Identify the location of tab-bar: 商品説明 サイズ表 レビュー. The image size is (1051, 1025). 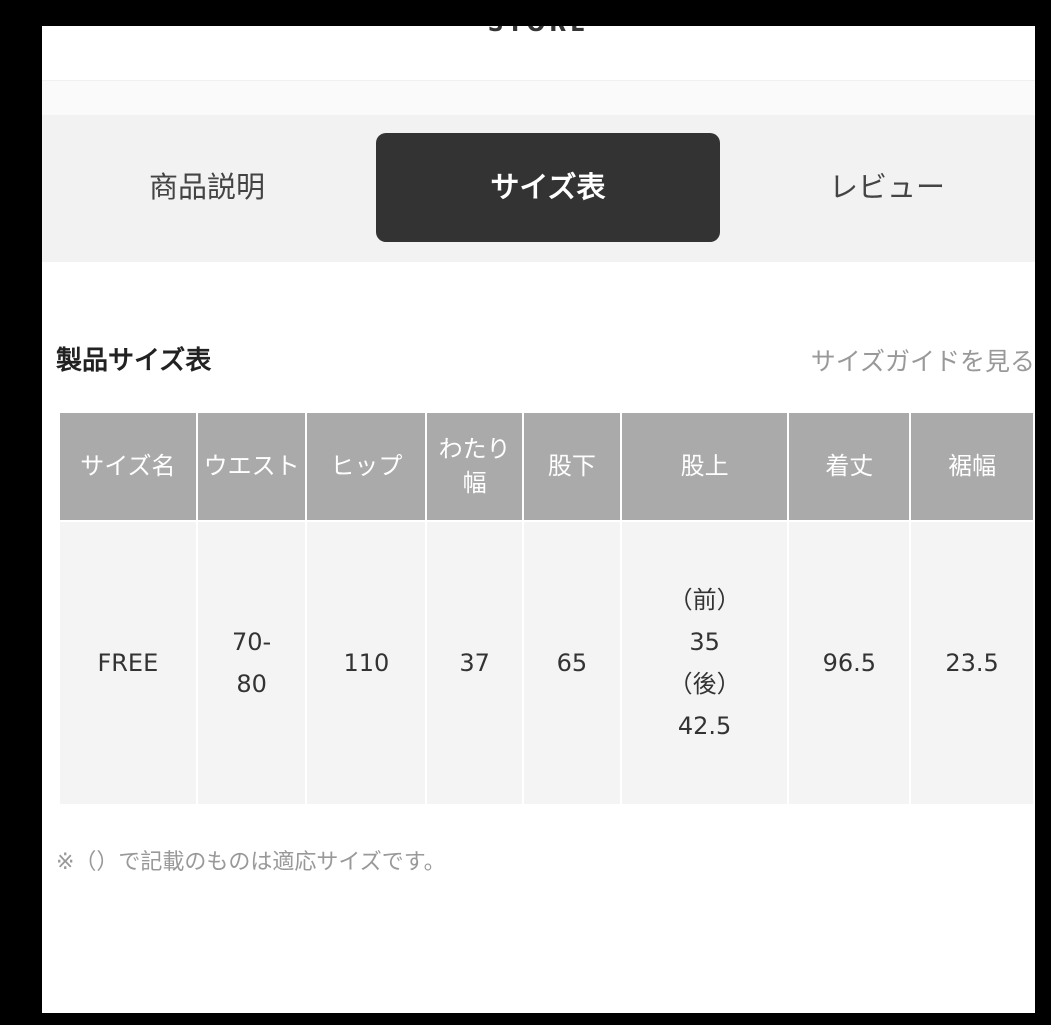
(538, 188).